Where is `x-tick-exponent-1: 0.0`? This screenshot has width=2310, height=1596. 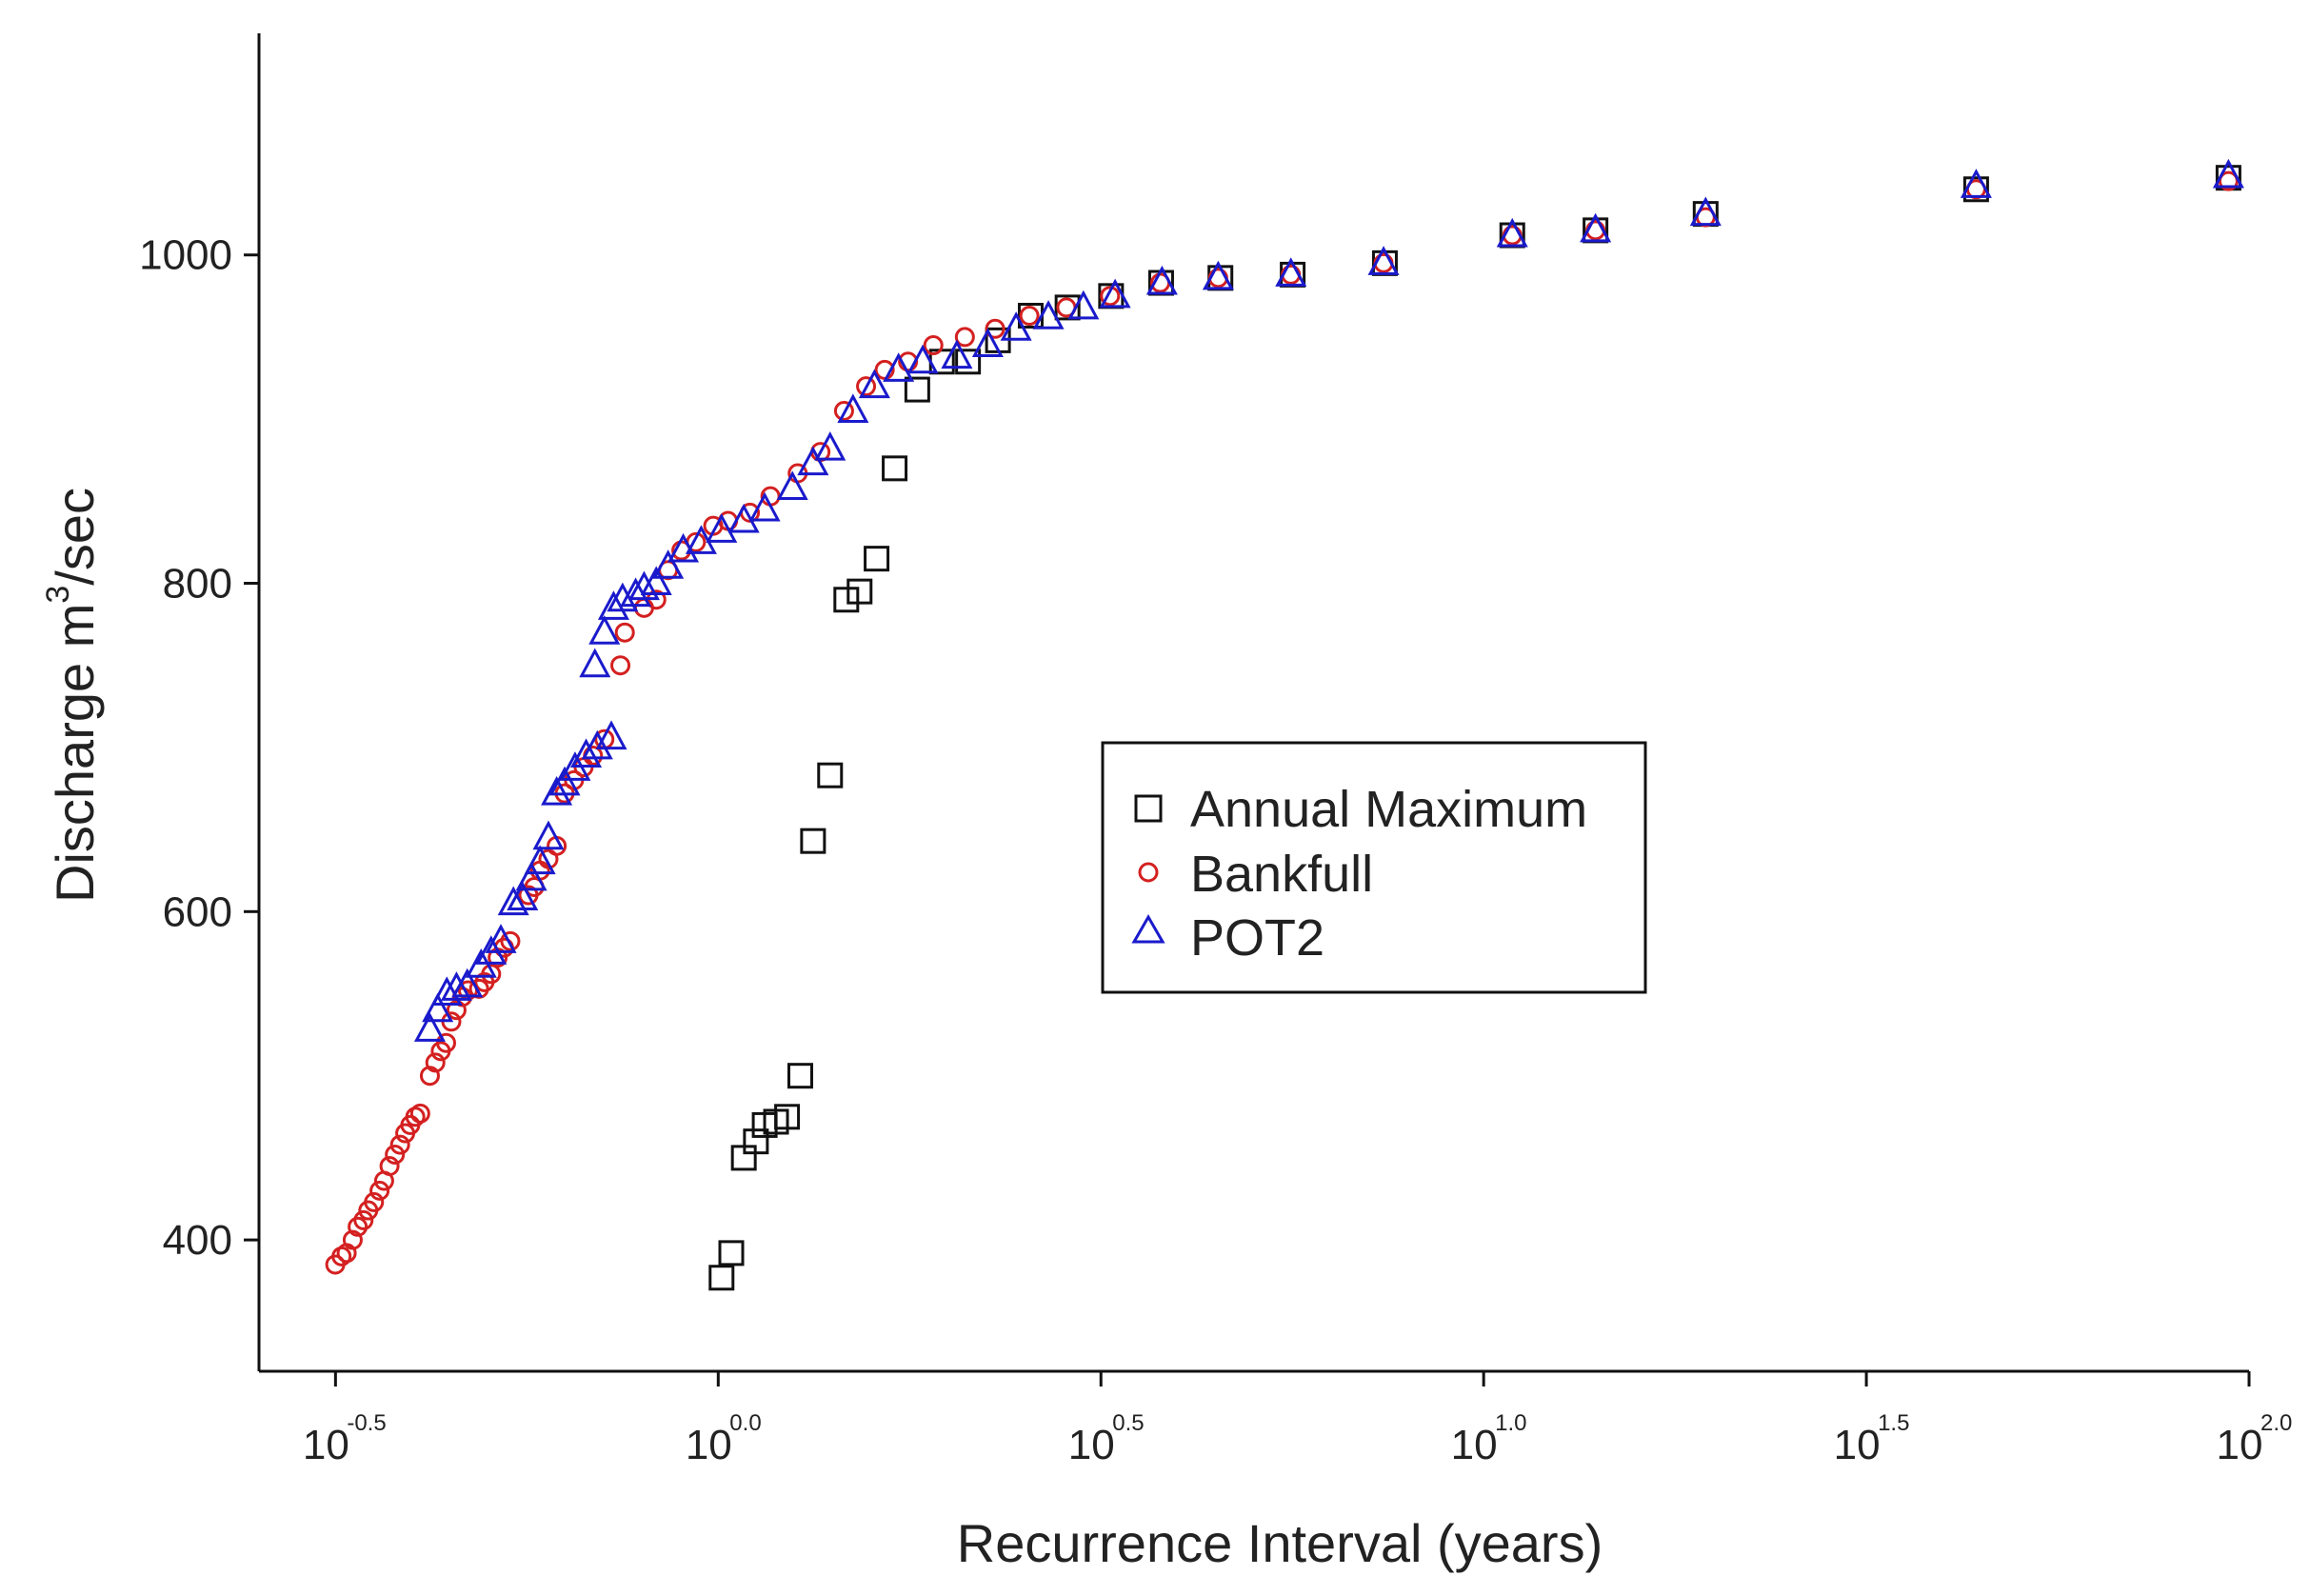 x-tick-exponent-1: 0.0 is located at coordinates (745, 1423).